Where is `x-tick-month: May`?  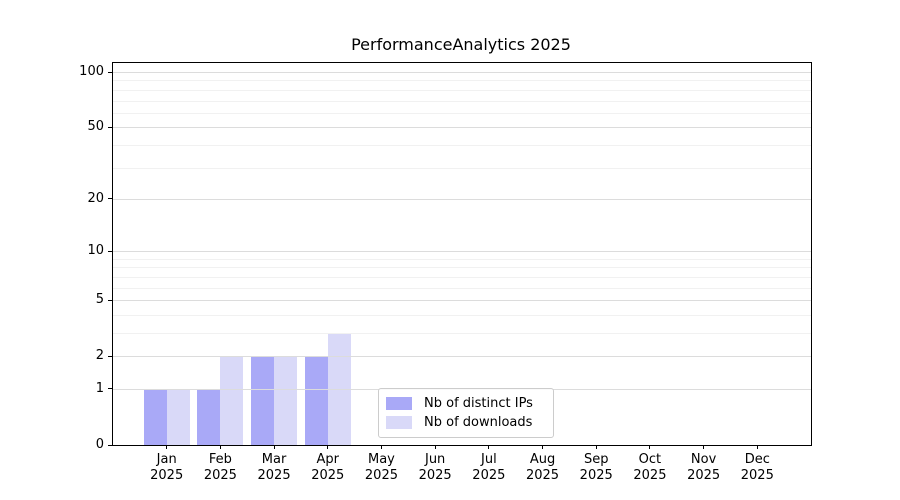
x-tick-month: May is located at coordinates (381, 459).